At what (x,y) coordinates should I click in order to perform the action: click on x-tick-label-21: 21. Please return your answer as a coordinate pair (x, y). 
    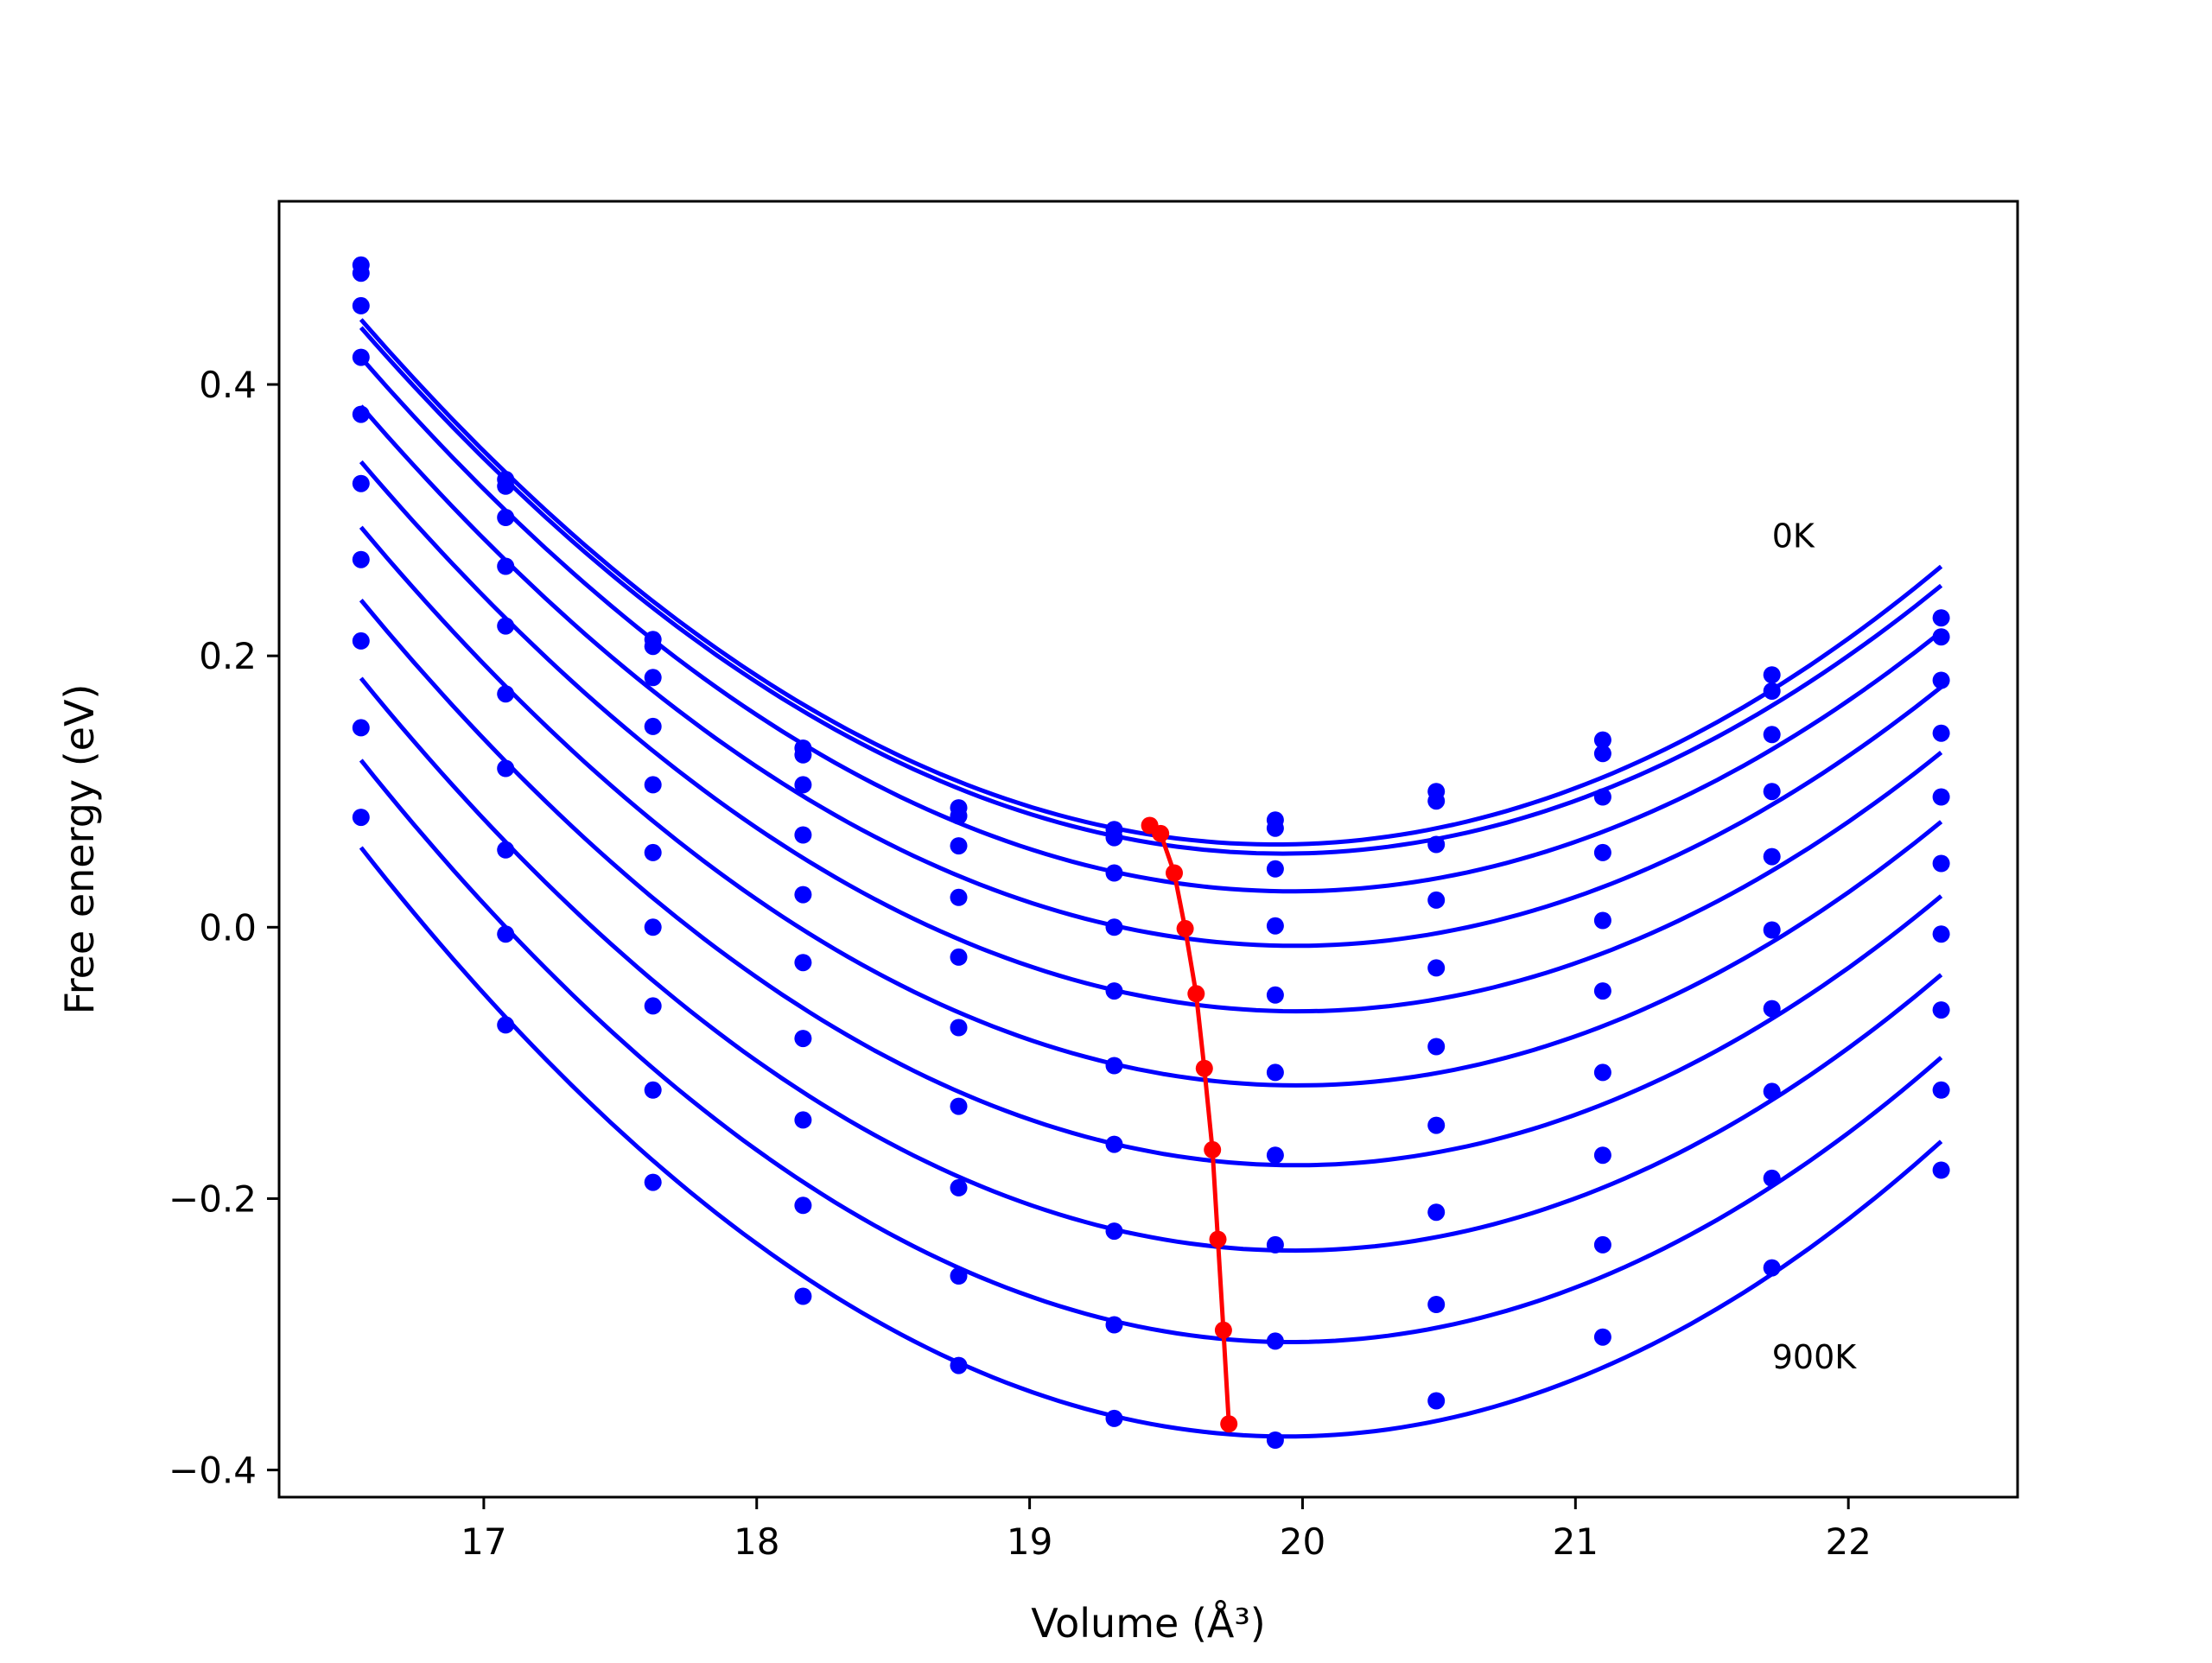
    Looking at the image, I should click on (1576, 1541).